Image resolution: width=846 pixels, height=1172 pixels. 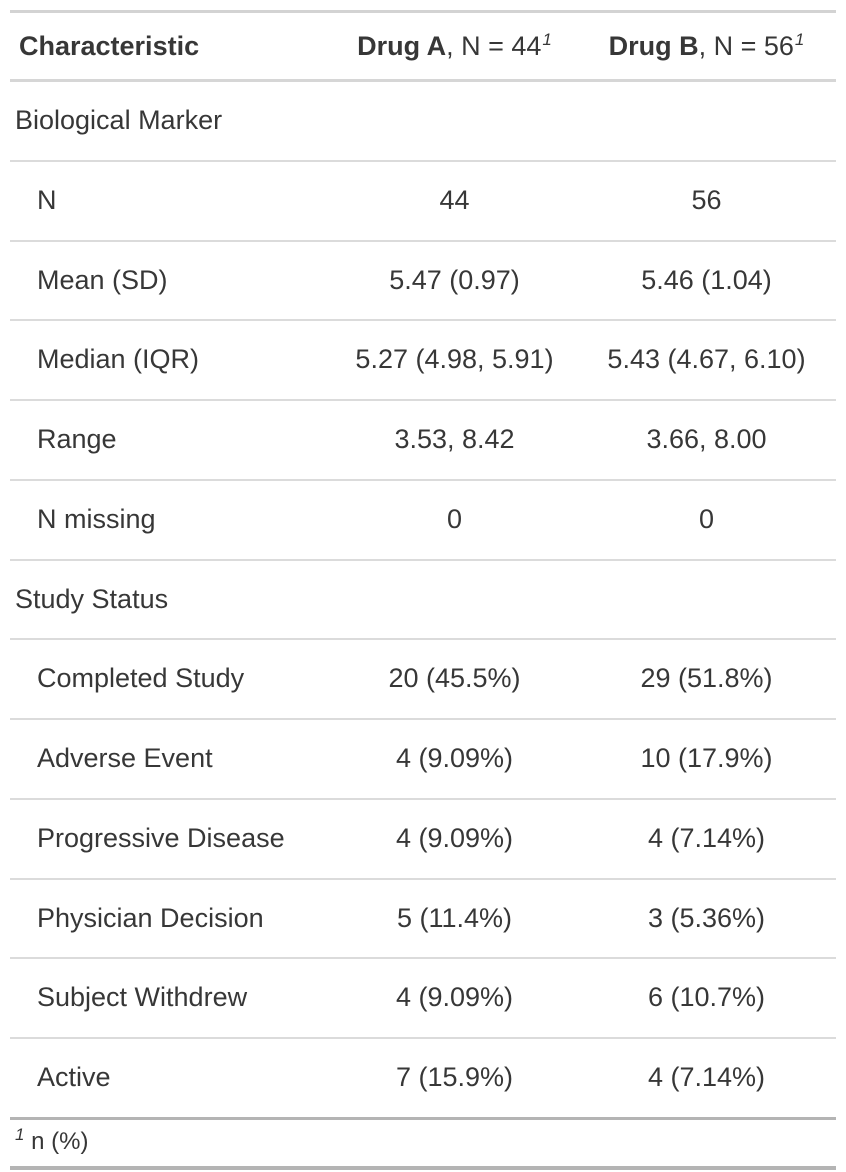 I want to click on table-footer: 1 n (%), so click(x=423, y=1142).